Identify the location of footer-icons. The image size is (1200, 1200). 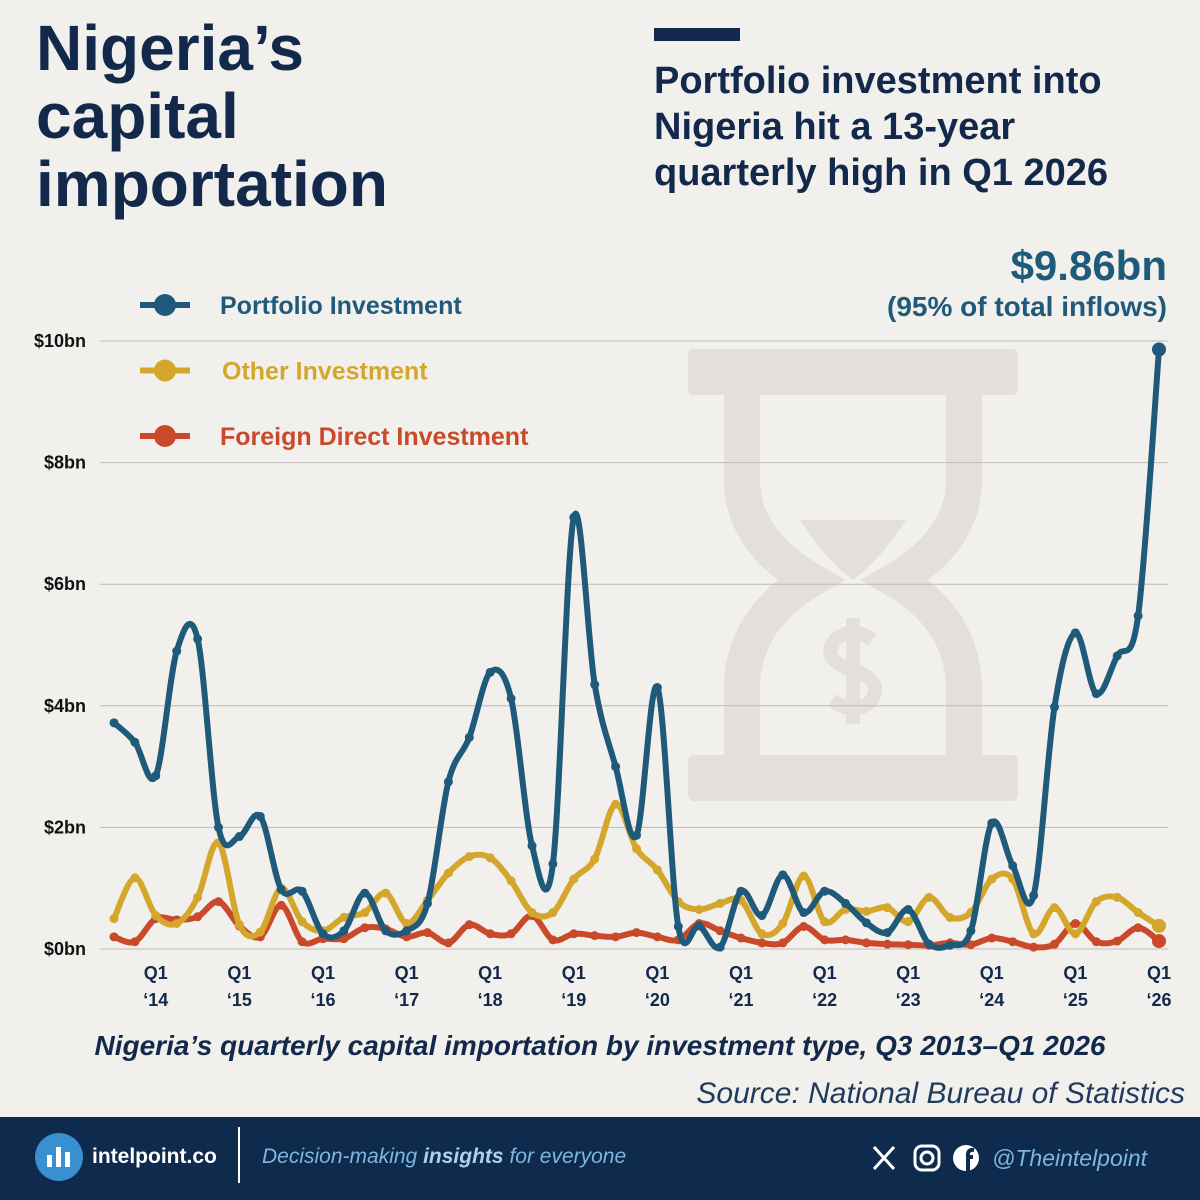
(507, 1155).